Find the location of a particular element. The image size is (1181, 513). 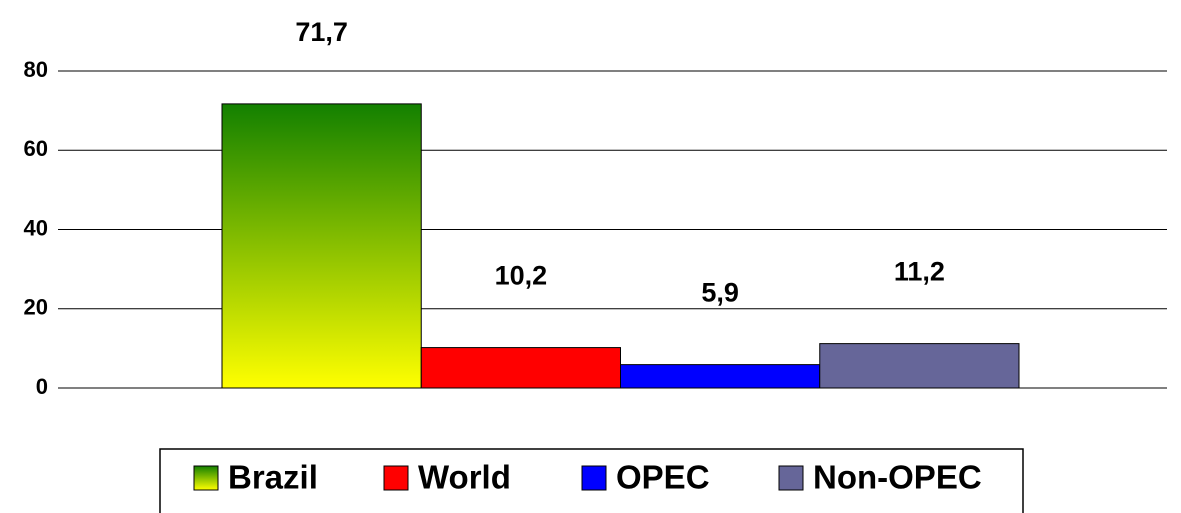

data-label: 5,9 is located at coordinates (720, 293).